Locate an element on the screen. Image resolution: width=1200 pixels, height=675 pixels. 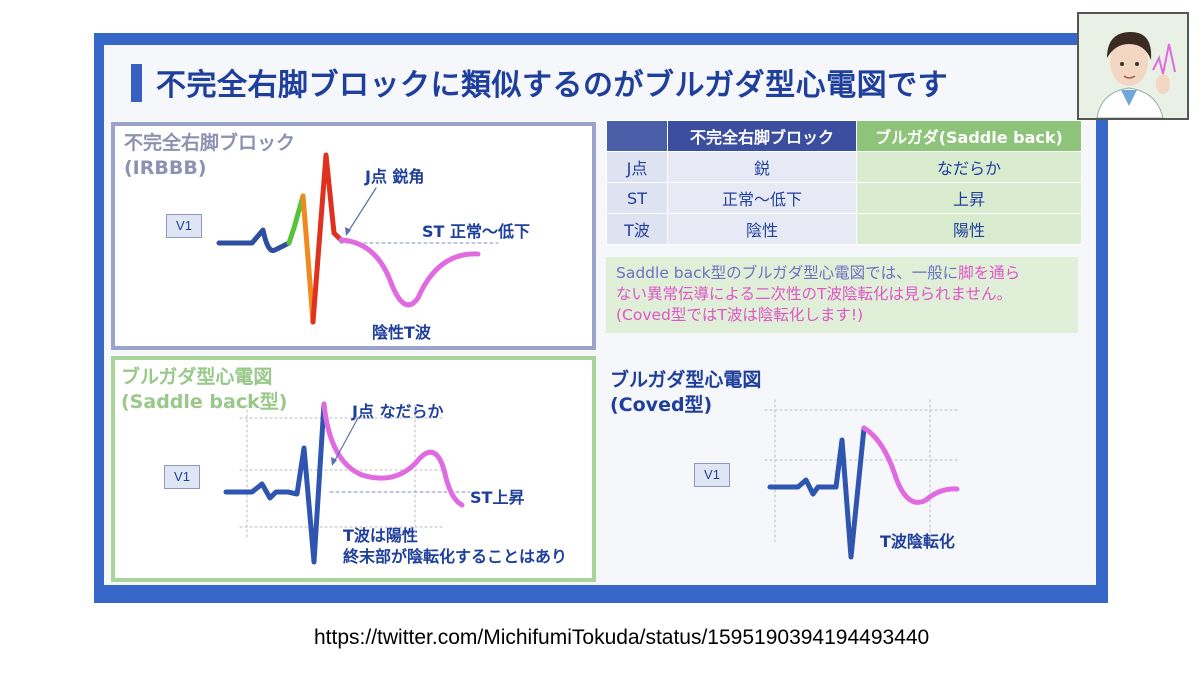
table-cell-irbbb: 鋭 is located at coordinates (762, 167).